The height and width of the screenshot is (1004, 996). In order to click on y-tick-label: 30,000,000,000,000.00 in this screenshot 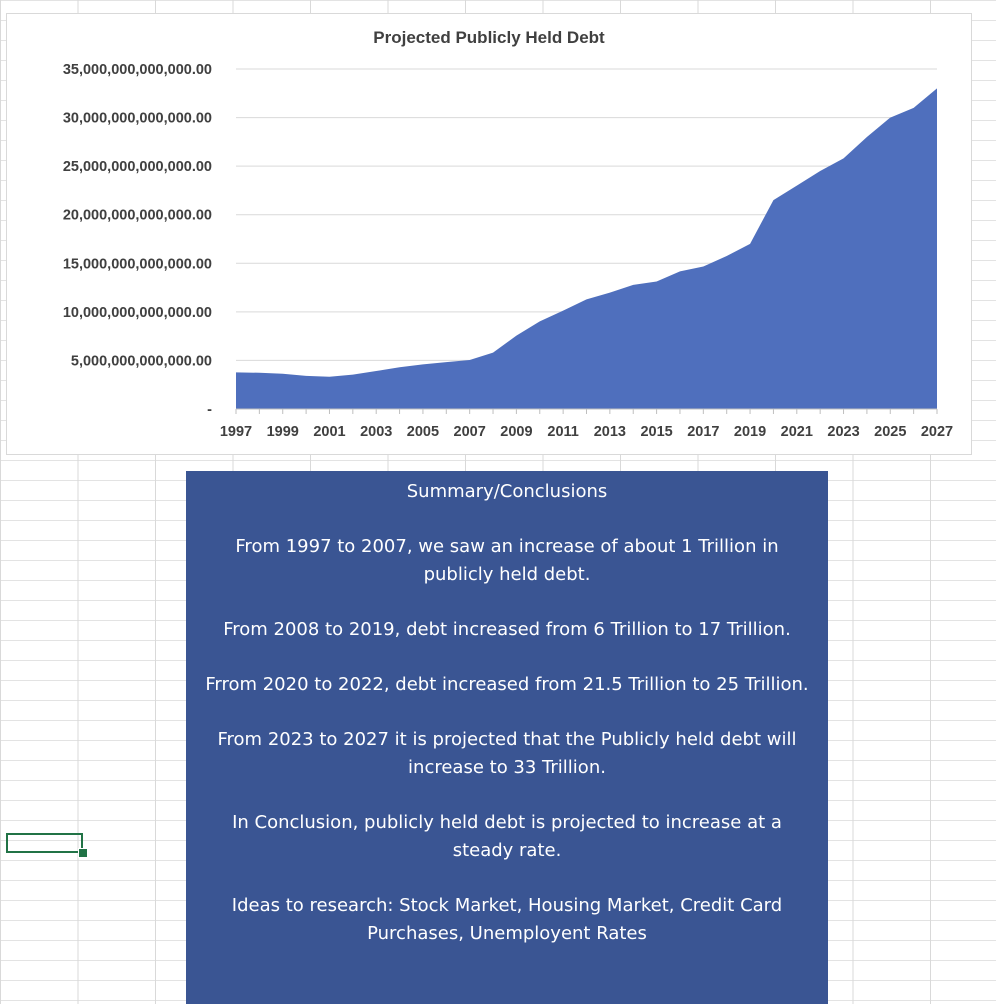, I will do `click(137, 119)`.